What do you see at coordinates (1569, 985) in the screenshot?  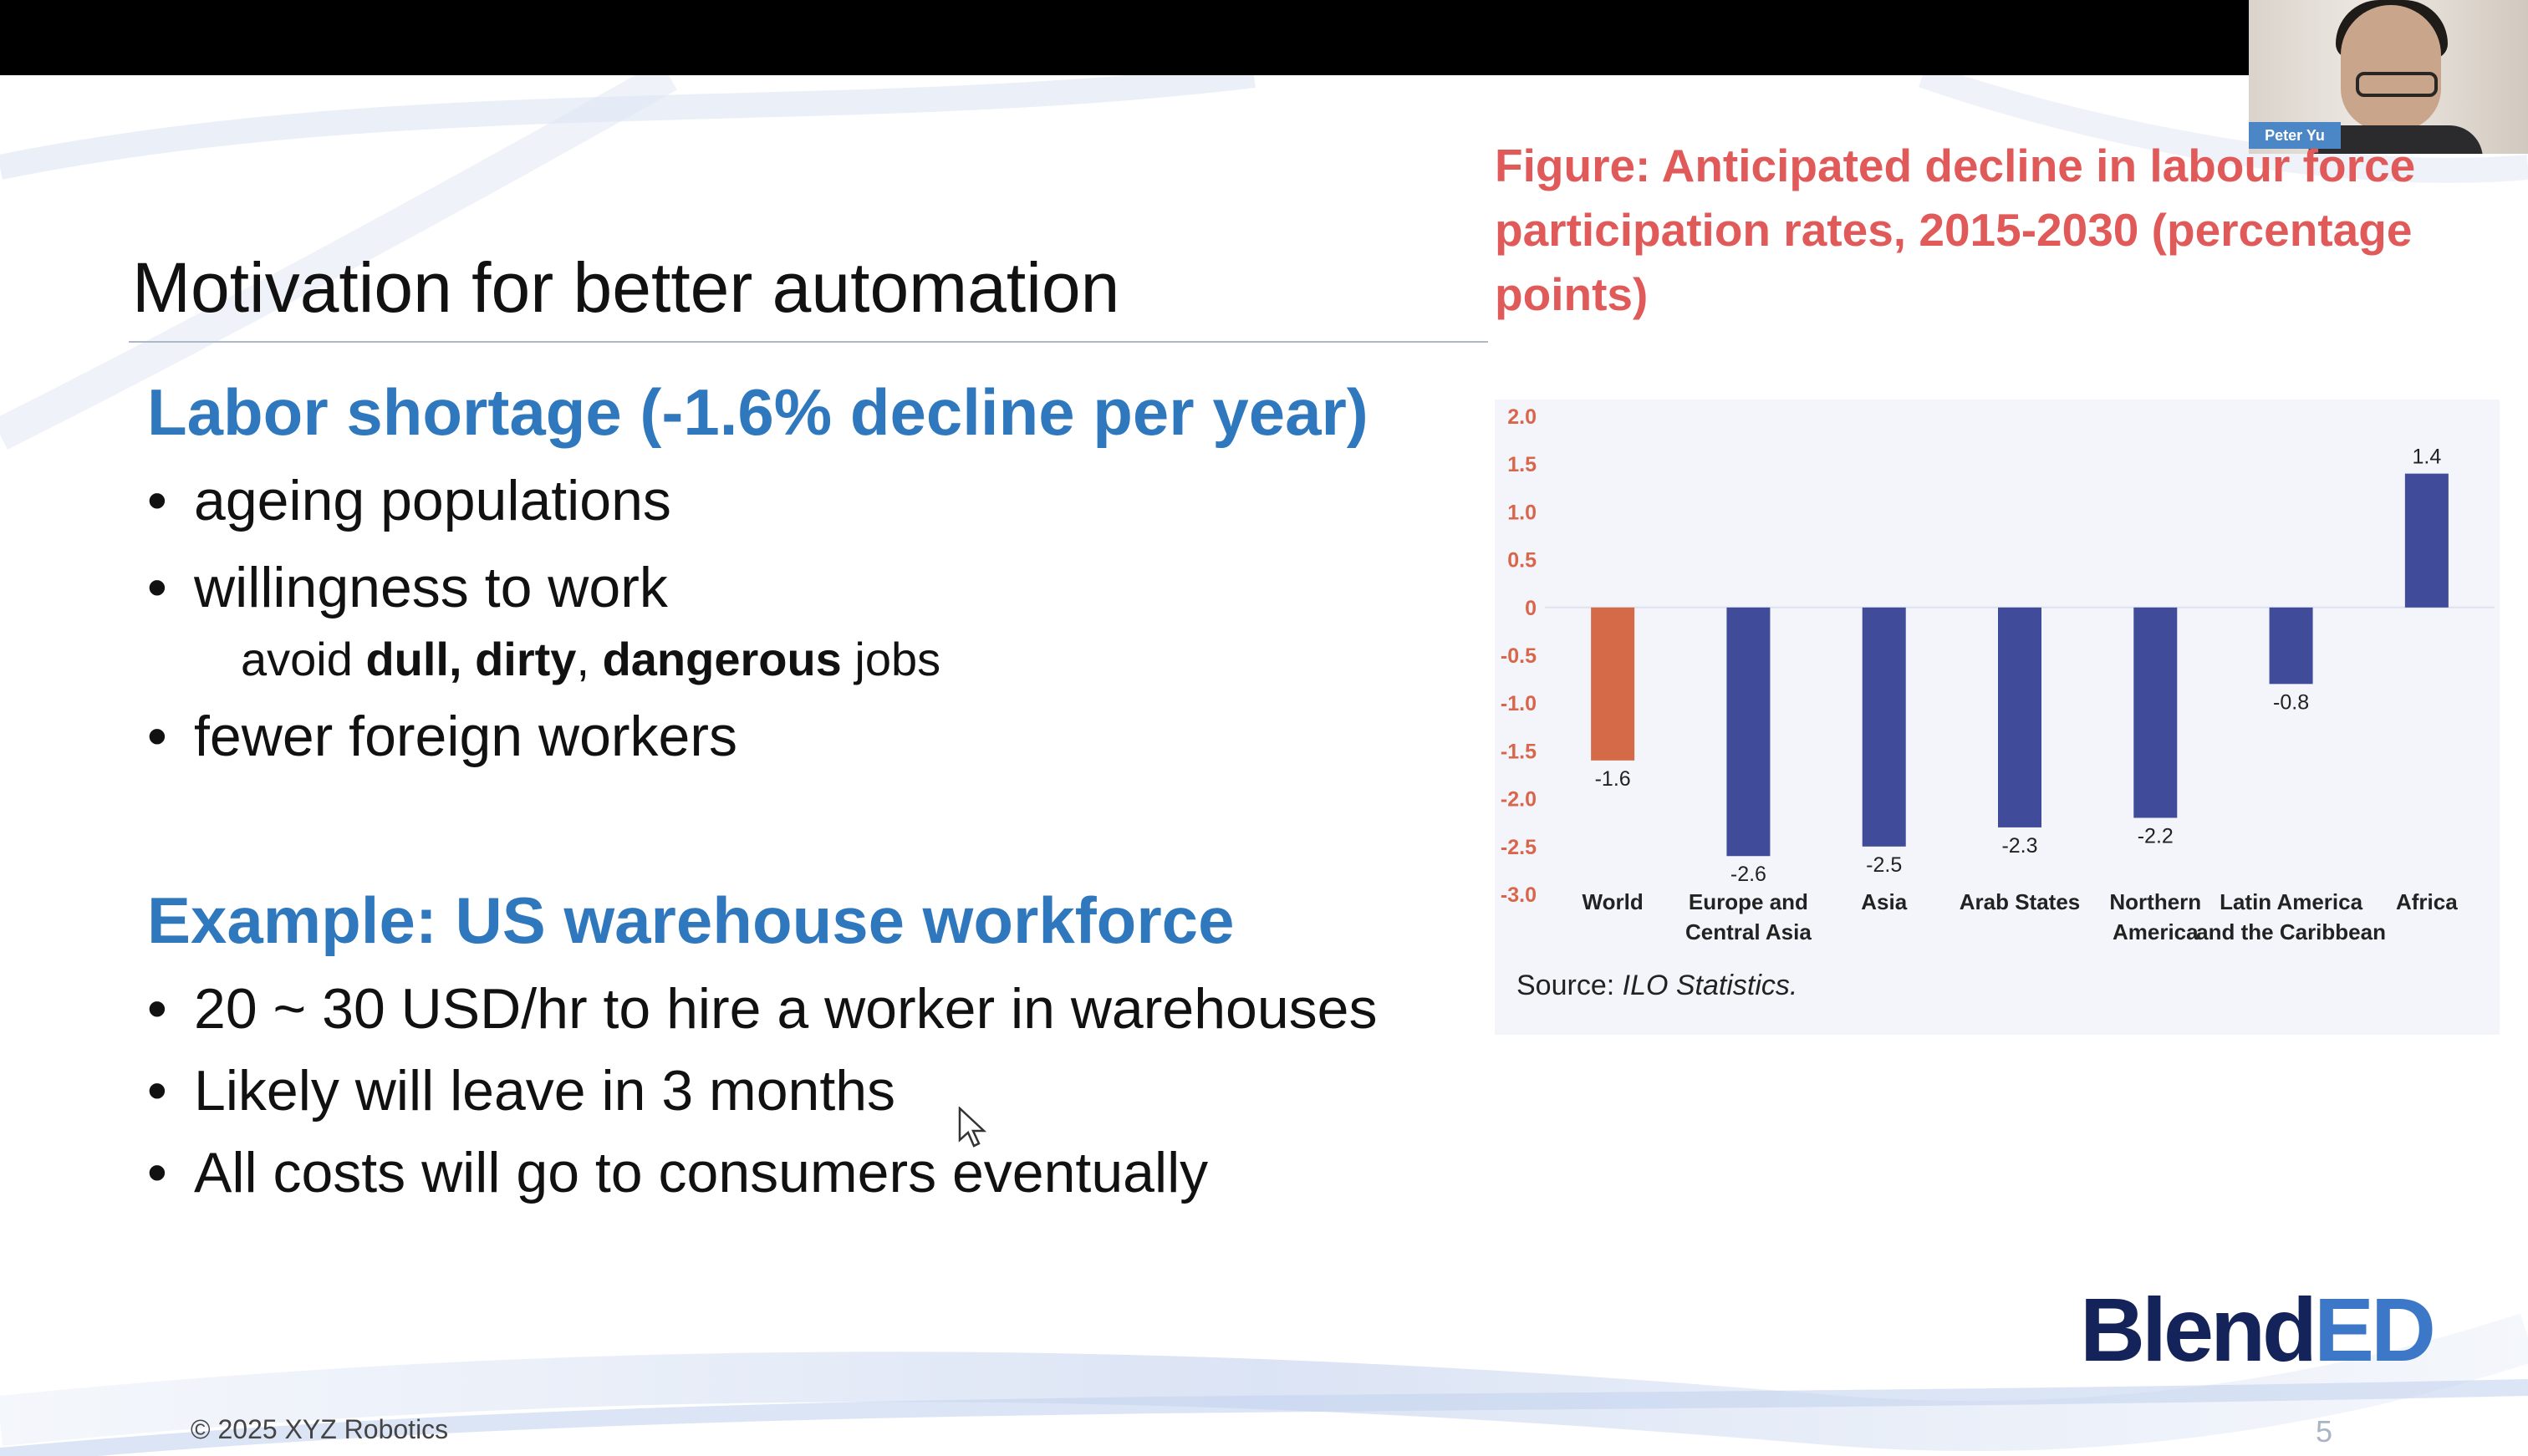 I see `source-label: Source:` at bounding box center [1569, 985].